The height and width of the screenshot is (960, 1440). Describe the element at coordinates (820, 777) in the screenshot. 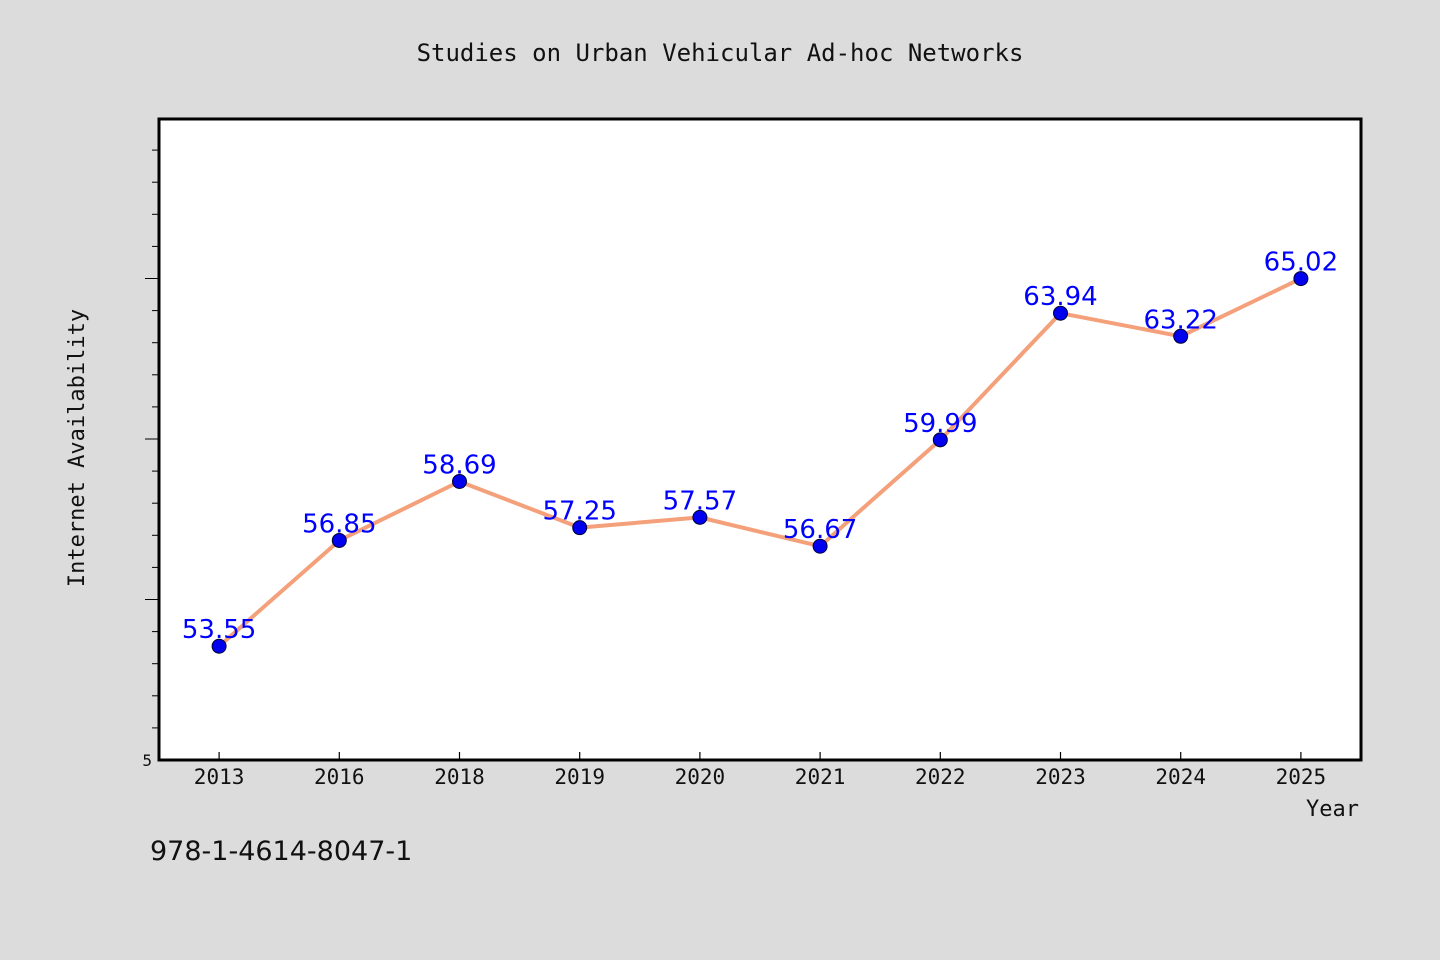

I see `x-tick-label: 2021` at that location.